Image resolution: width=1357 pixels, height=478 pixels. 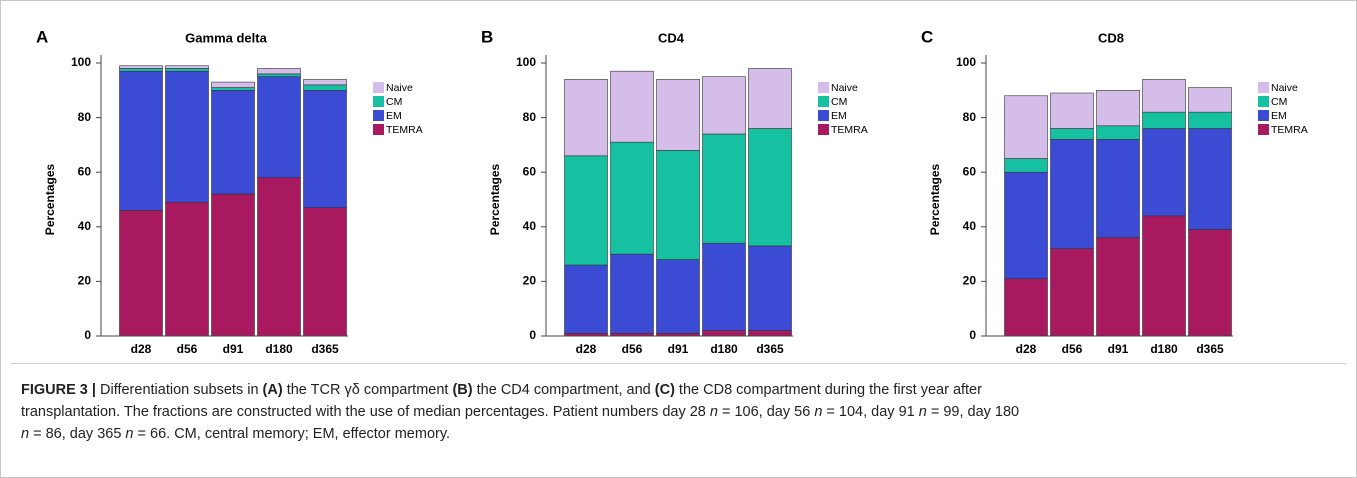 I want to click on caption-text: = 104, day 91, so click(x=870, y=412).